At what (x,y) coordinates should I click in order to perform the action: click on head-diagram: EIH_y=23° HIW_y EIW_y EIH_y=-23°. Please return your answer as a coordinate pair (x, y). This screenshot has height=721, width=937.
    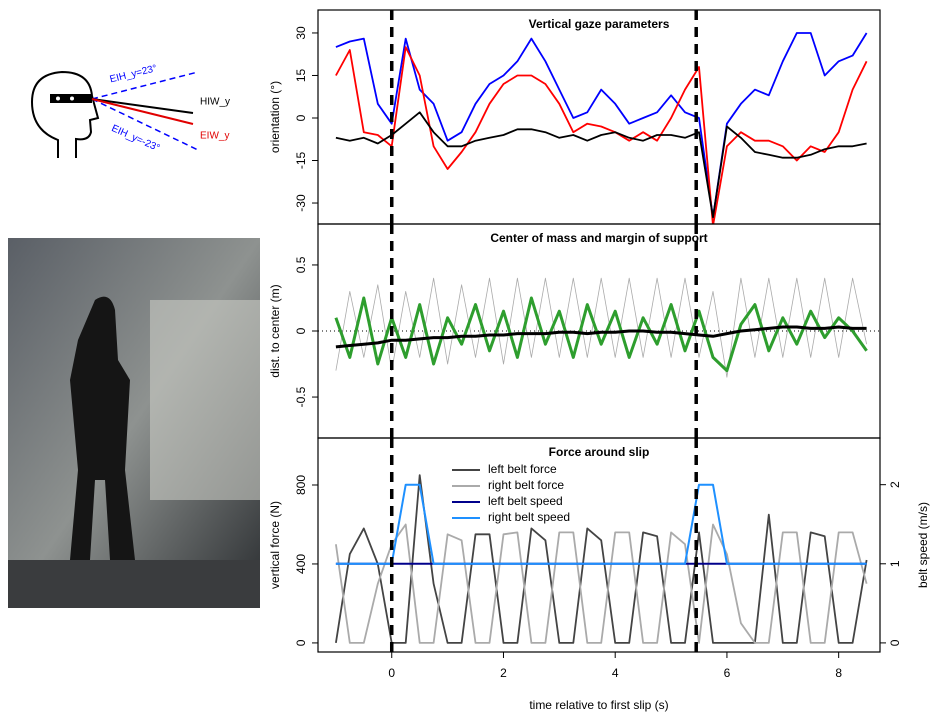
    Looking at the image, I should click on (130, 110).